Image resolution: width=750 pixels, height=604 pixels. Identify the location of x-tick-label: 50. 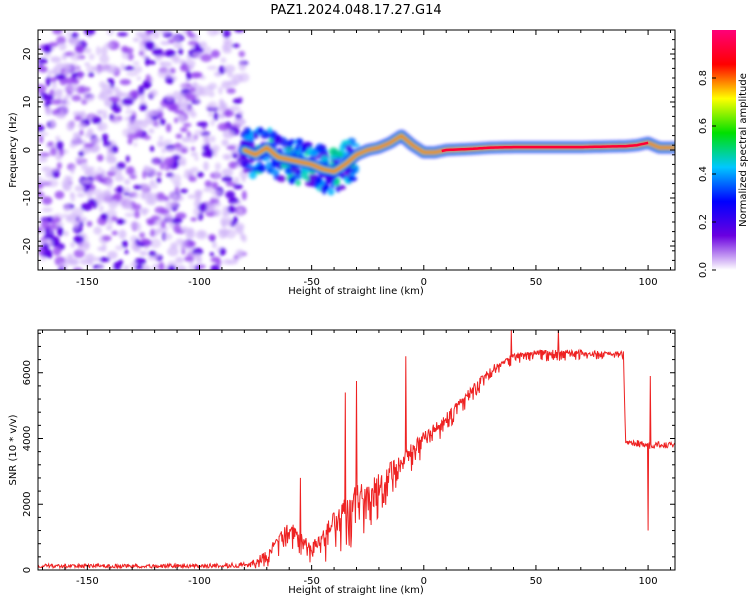
(536, 581).